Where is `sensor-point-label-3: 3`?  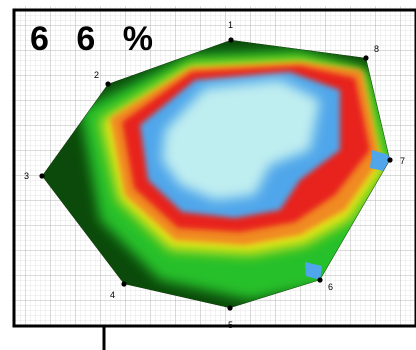
sensor-point-label-3: 3 is located at coordinates (26, 176).